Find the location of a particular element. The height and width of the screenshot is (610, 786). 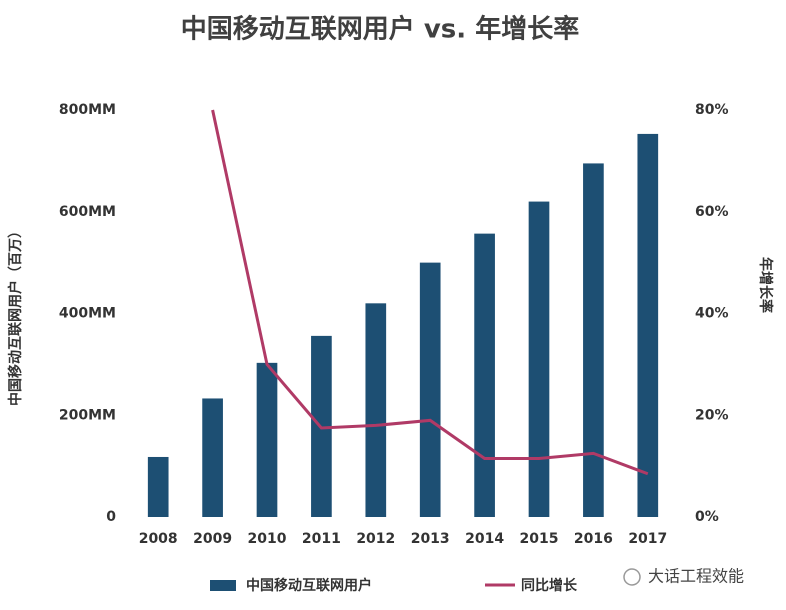

y2-tick-label: 40% is located at coordinates (712, 314).